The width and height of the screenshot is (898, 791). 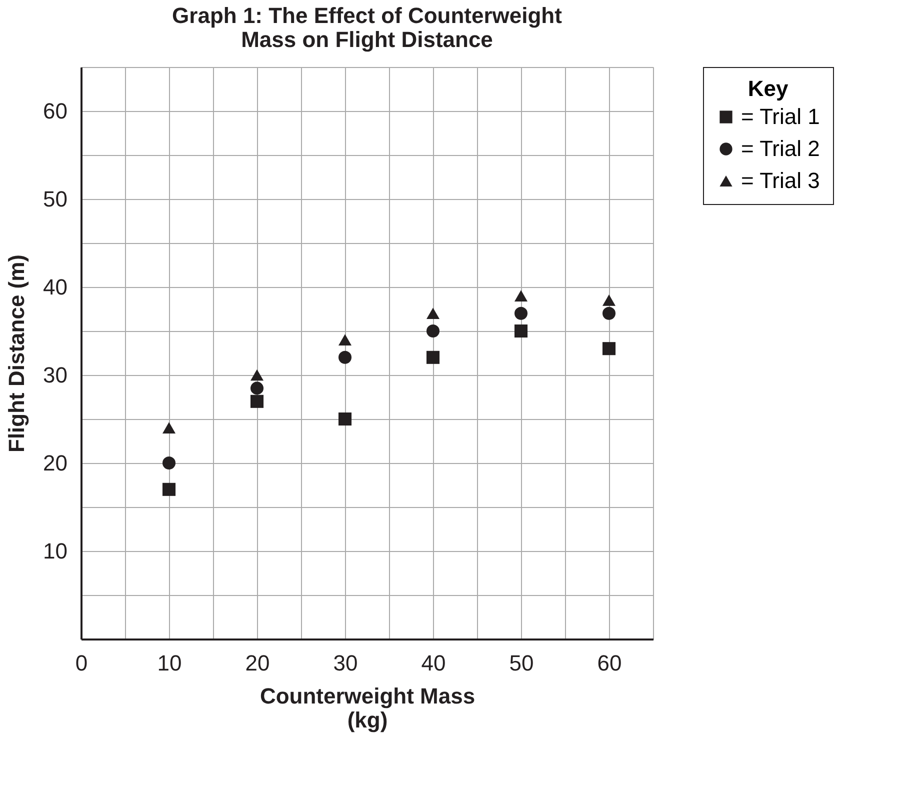 I want to click on y-tick-label: 30, so click(x=55, y=375).